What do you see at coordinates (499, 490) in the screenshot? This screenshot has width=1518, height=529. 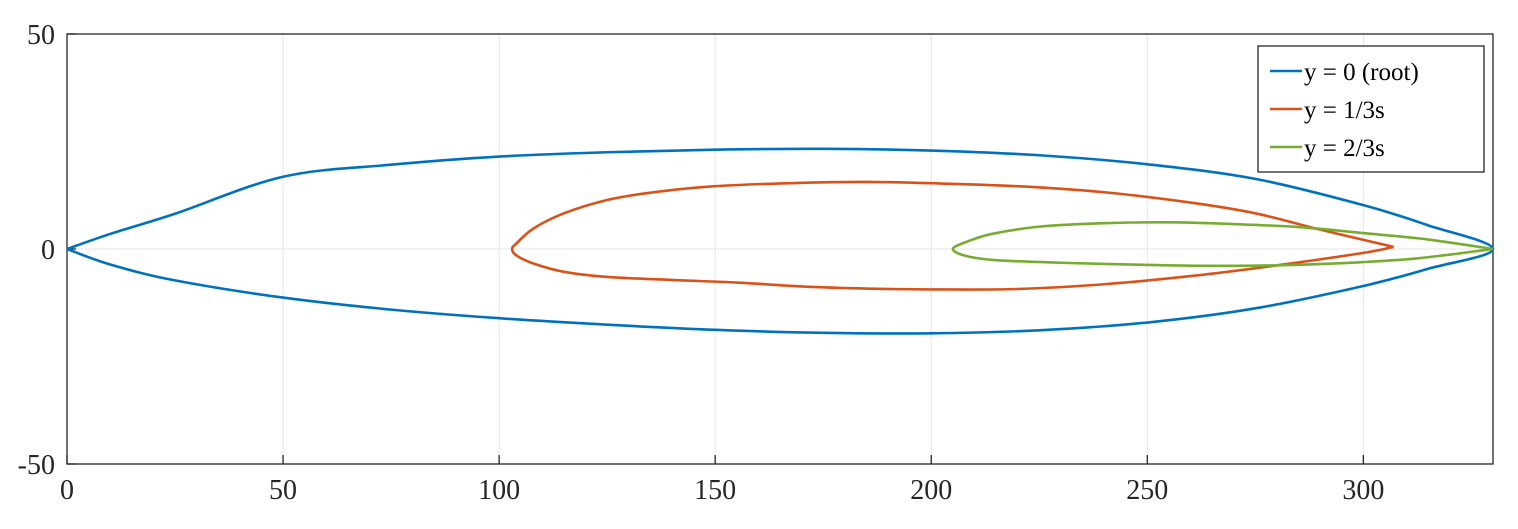 I see `x-tick-label: 100` at bounding box center [499, 490].